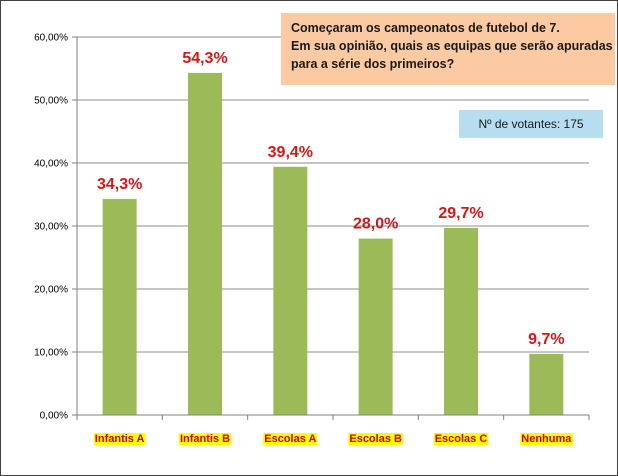 This screenshot has height=476, width=618. I want to click on category-label: Infantis B, so click(205, 439).